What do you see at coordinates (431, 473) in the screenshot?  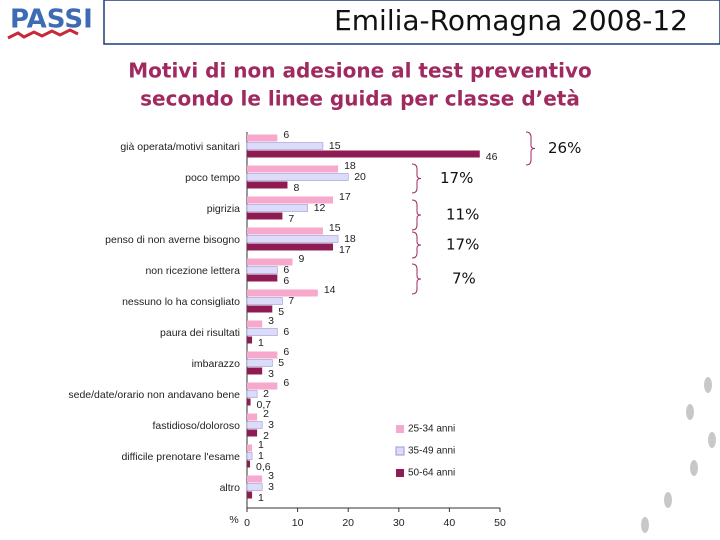 I see `legend-label: 50-64 anni` at bounding box center [431, 473].